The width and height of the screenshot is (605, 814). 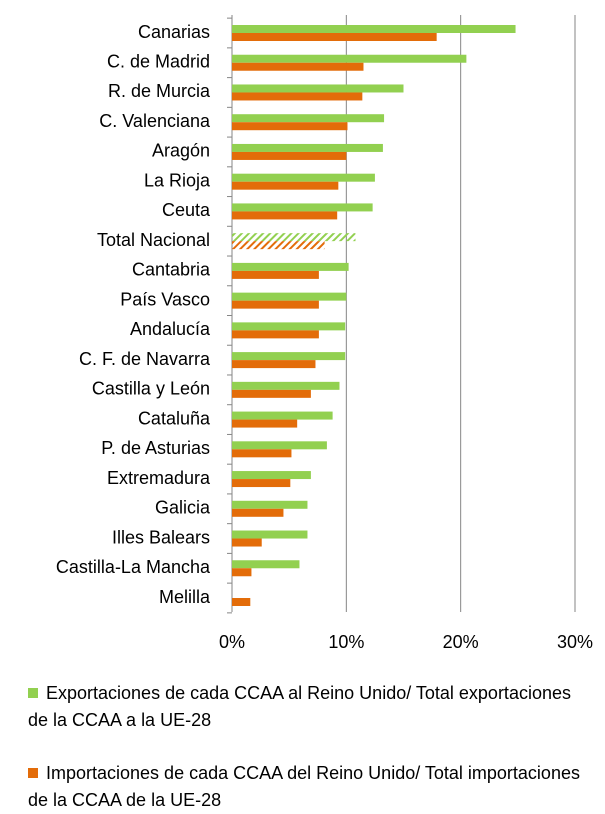 I want to click on y-tick-label: R. de Murcia, so click(x=159, y=91).